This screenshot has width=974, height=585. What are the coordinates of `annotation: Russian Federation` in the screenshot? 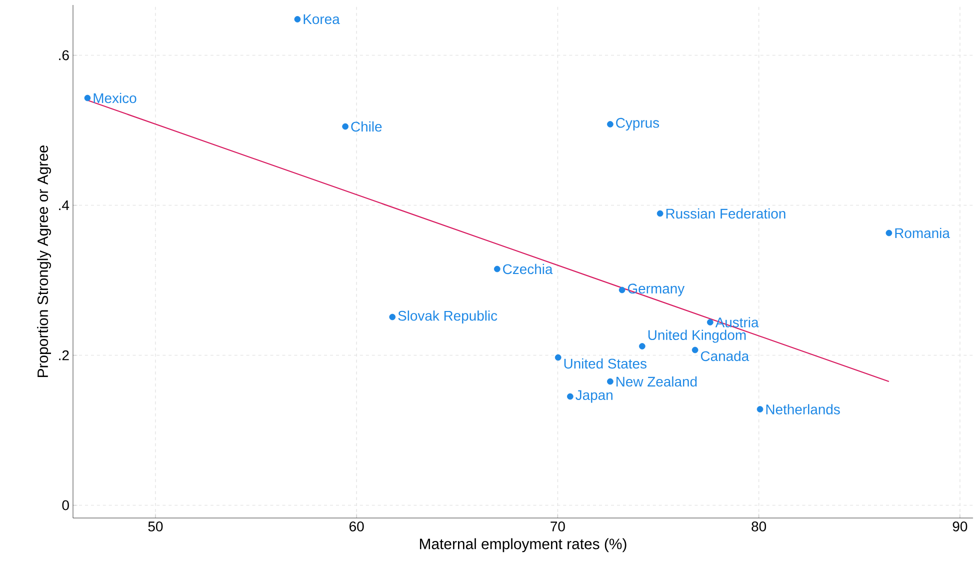 It's located at (726, 213).